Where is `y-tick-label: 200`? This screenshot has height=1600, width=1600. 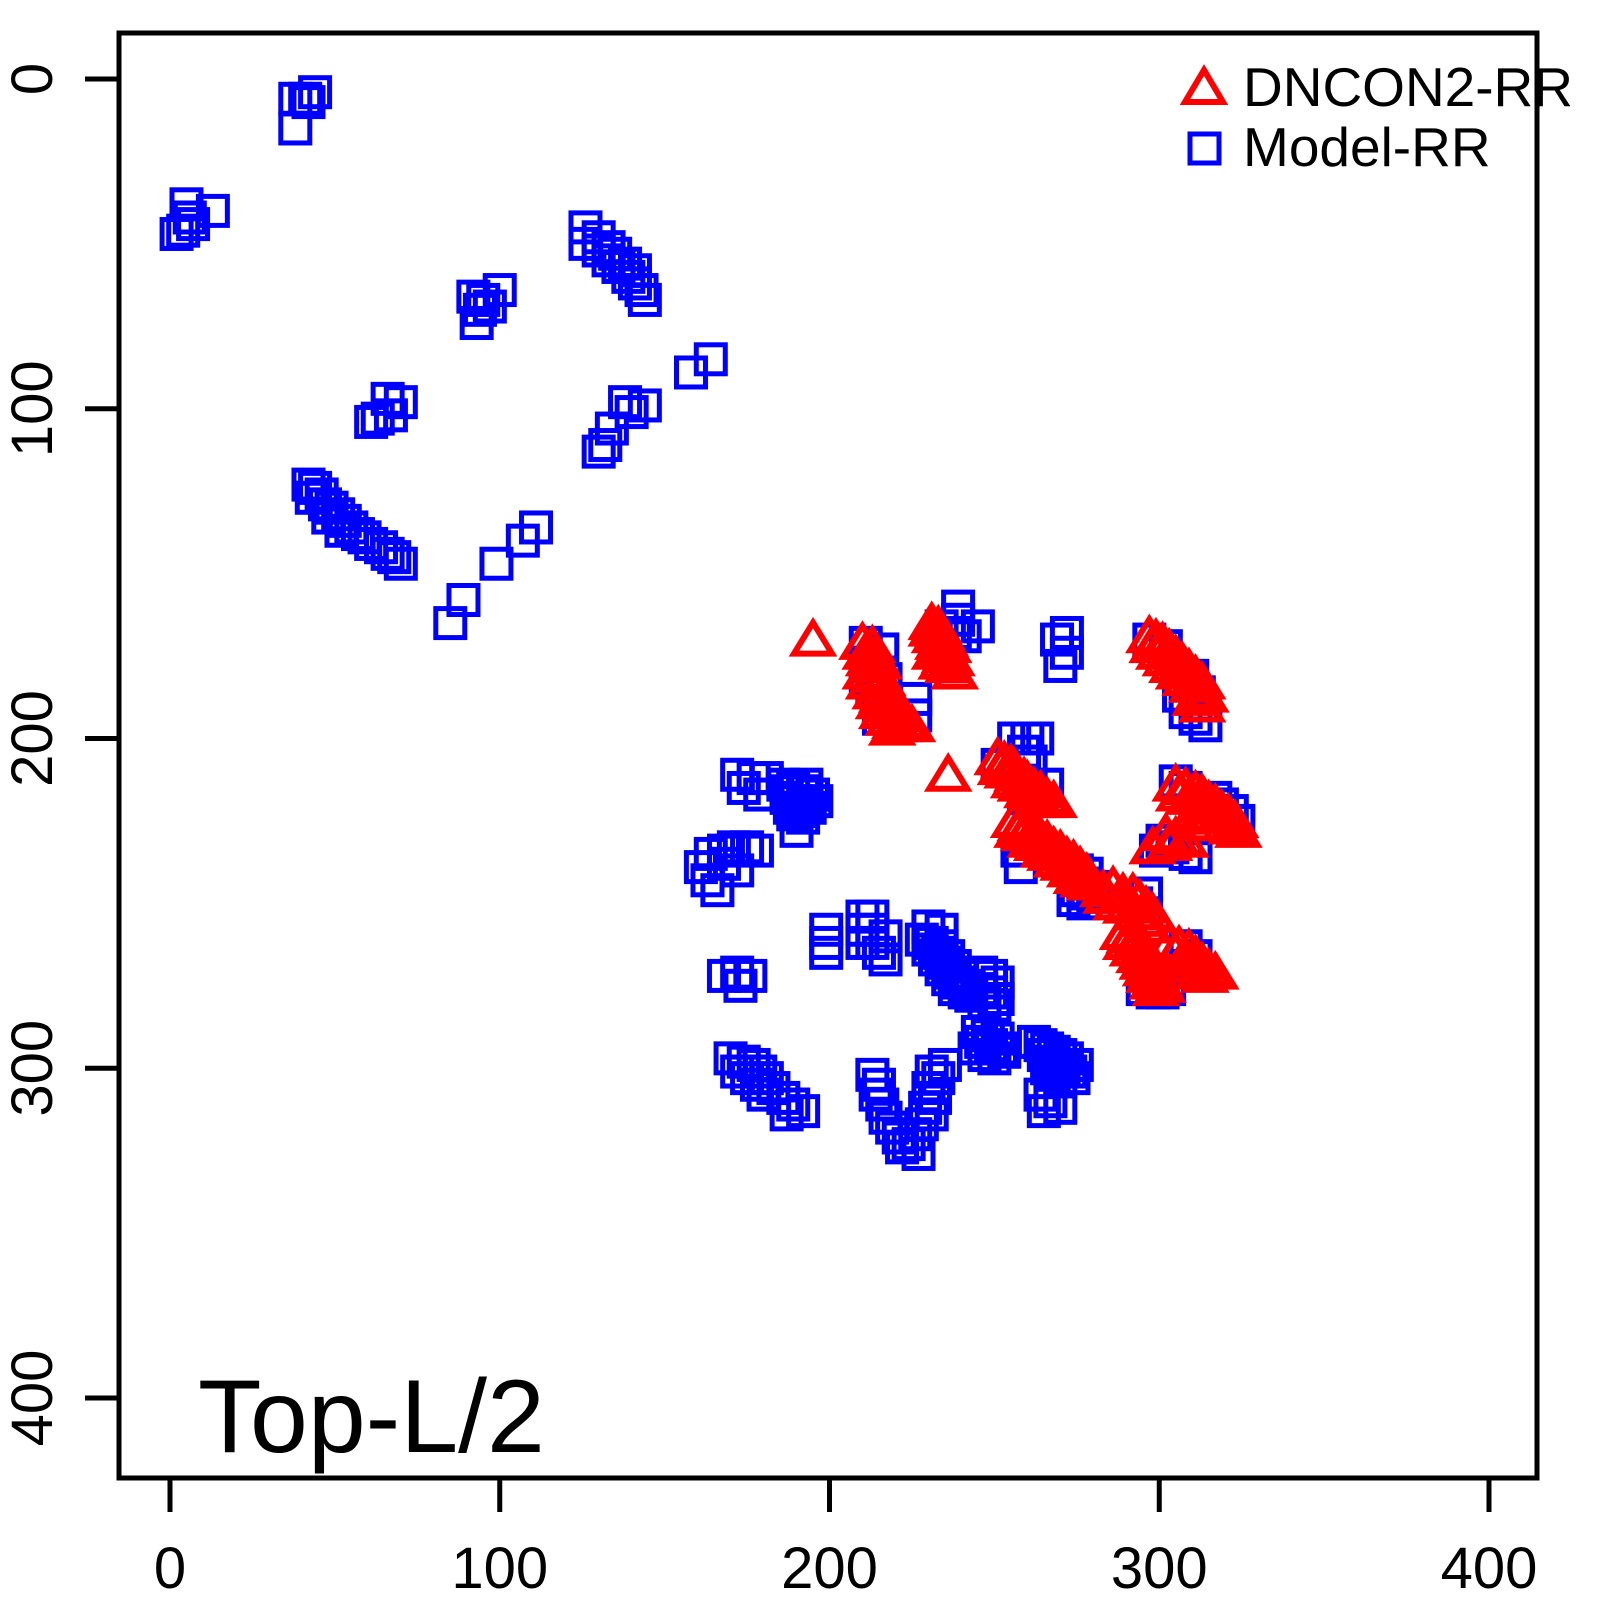 y-tick-label: 200 is located at coordinates (32, 738).